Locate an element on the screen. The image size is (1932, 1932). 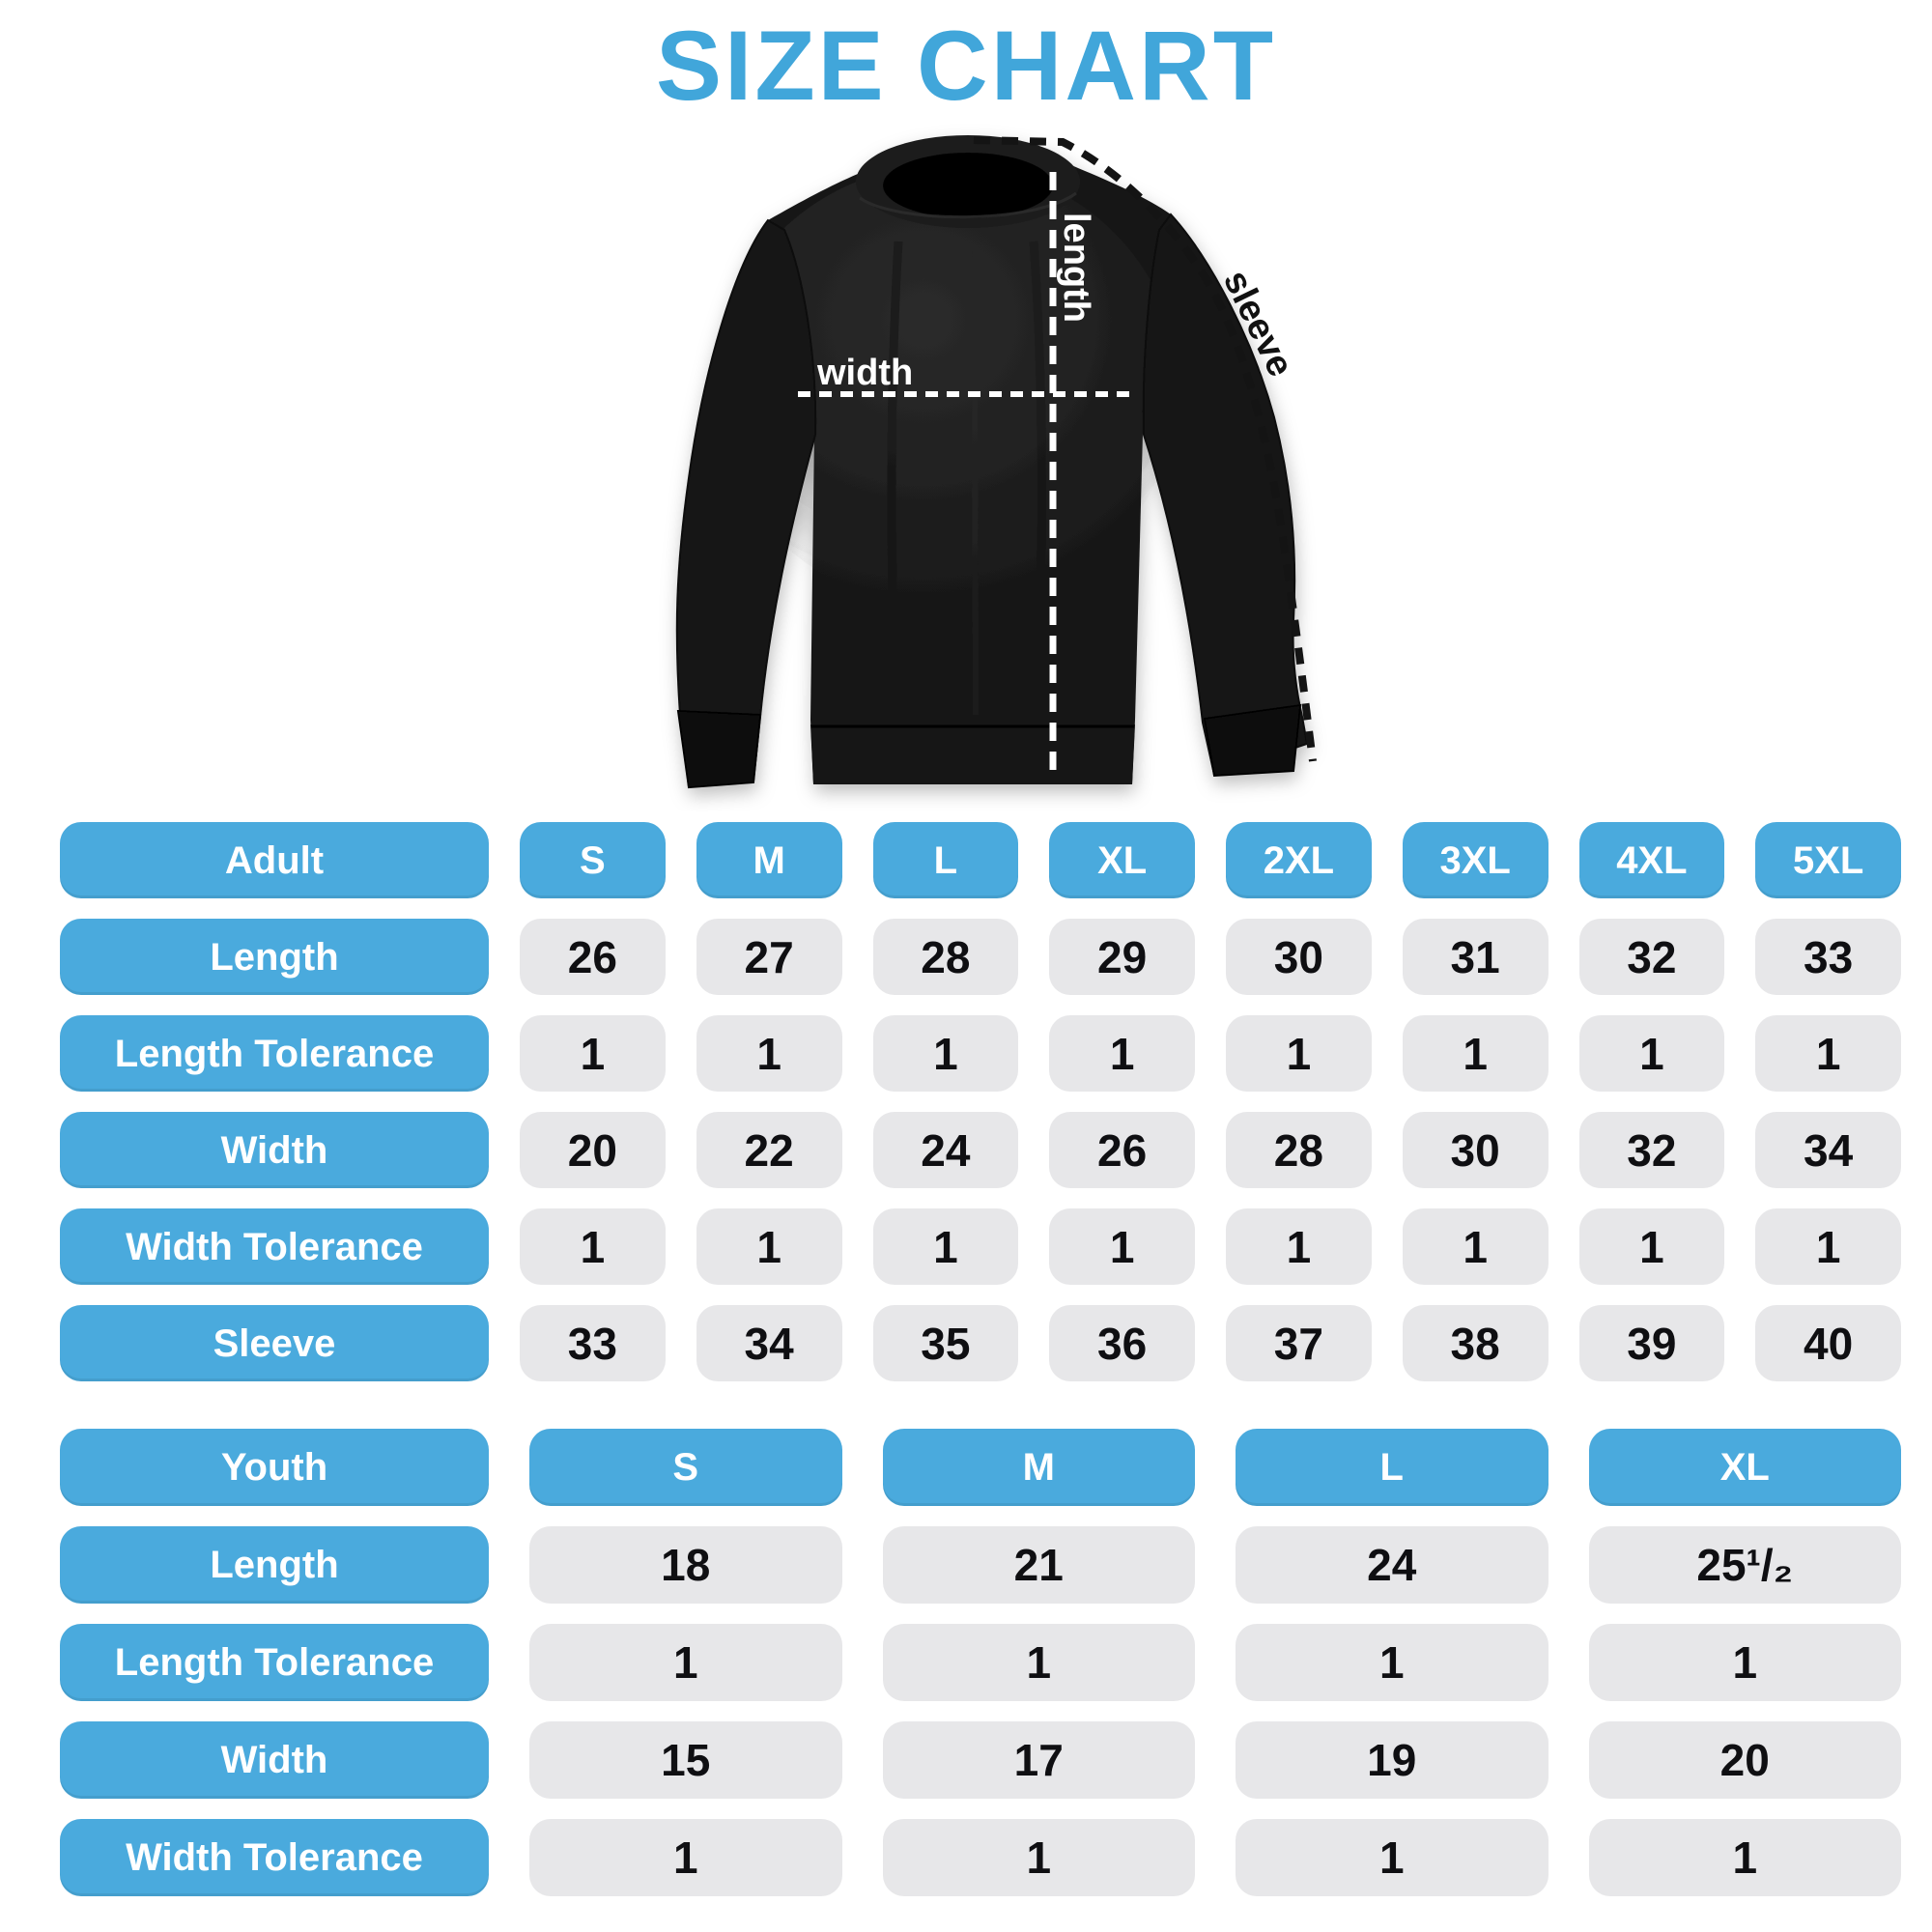
right-cuff is located at coordinates (1252, 740).